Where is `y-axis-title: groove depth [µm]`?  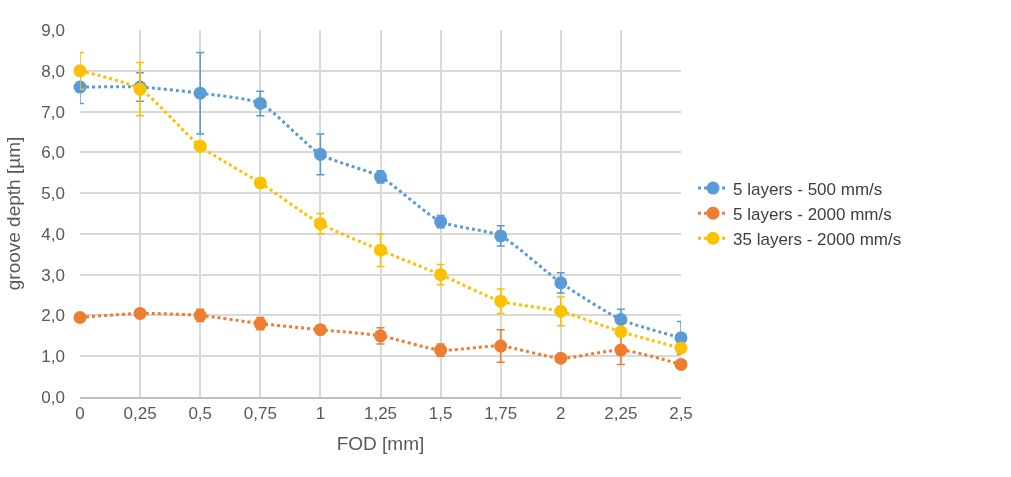 y-axis-title: groove depth [µm] is located at coordinates (14, 213).